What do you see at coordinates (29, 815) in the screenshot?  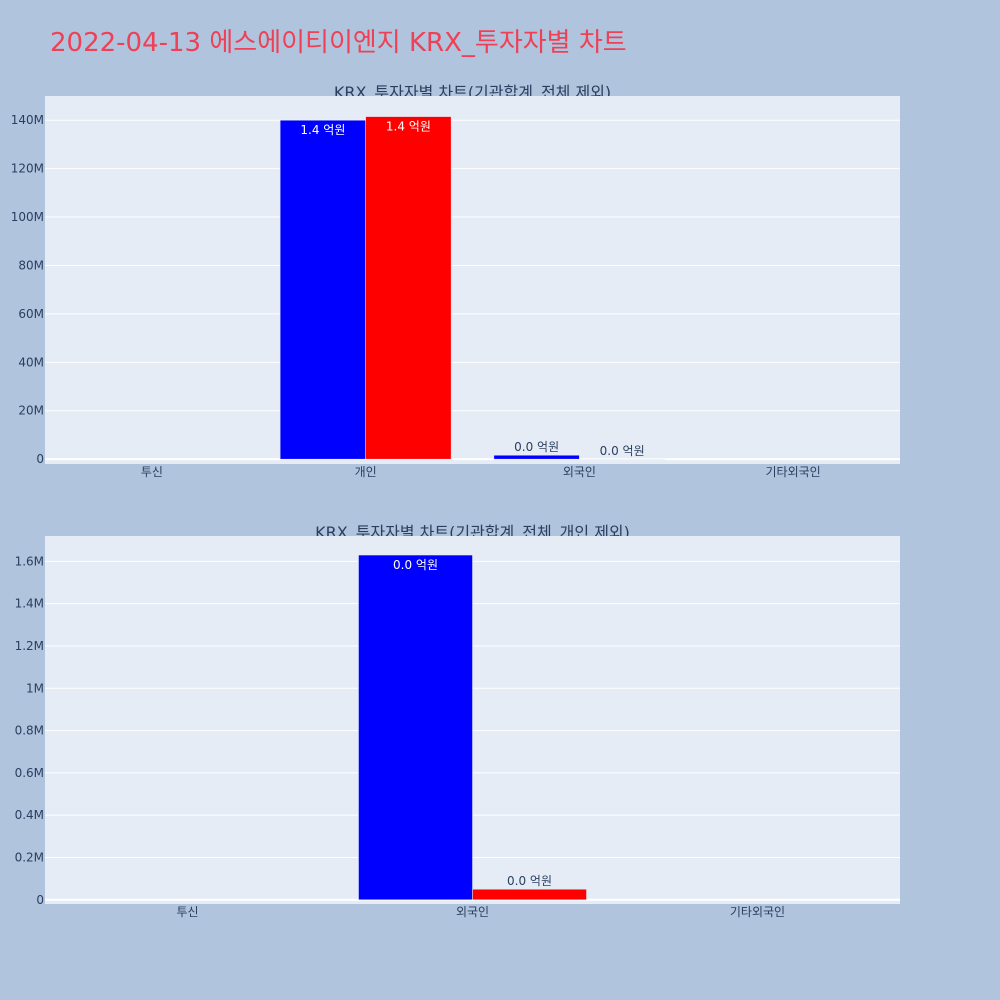 I see `y-tick-label: 0.4M` at bounding box center [29, 815].